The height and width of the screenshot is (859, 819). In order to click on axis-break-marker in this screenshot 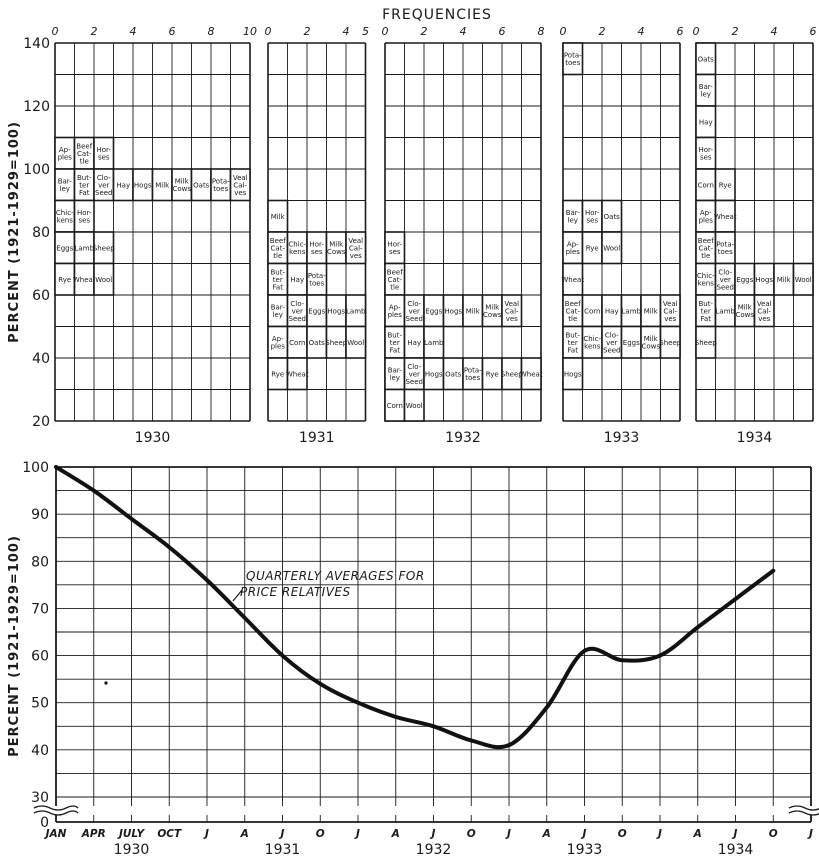, I will do `click(56, 810)`.